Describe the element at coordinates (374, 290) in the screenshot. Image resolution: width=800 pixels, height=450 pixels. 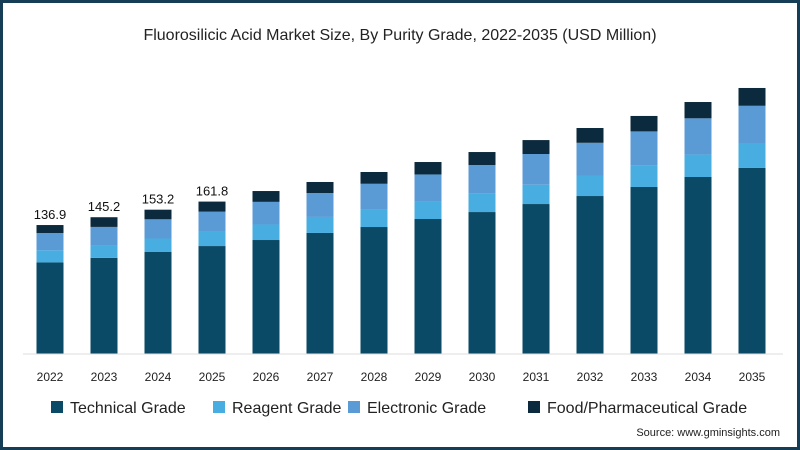
I see `bar-segment-technical-grade-2028` at that location.